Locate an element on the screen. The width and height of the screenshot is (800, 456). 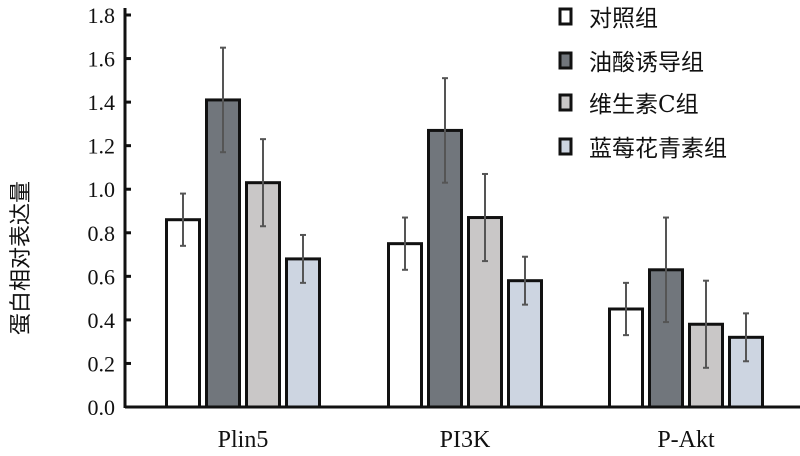
y-tick-label: 1.0 is located at coordinates (102, 189).